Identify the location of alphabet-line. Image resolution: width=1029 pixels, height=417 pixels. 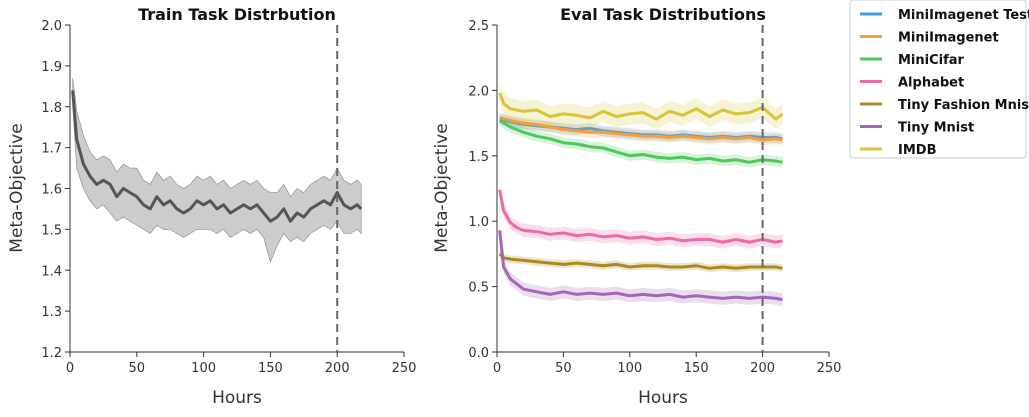
(640, 216).